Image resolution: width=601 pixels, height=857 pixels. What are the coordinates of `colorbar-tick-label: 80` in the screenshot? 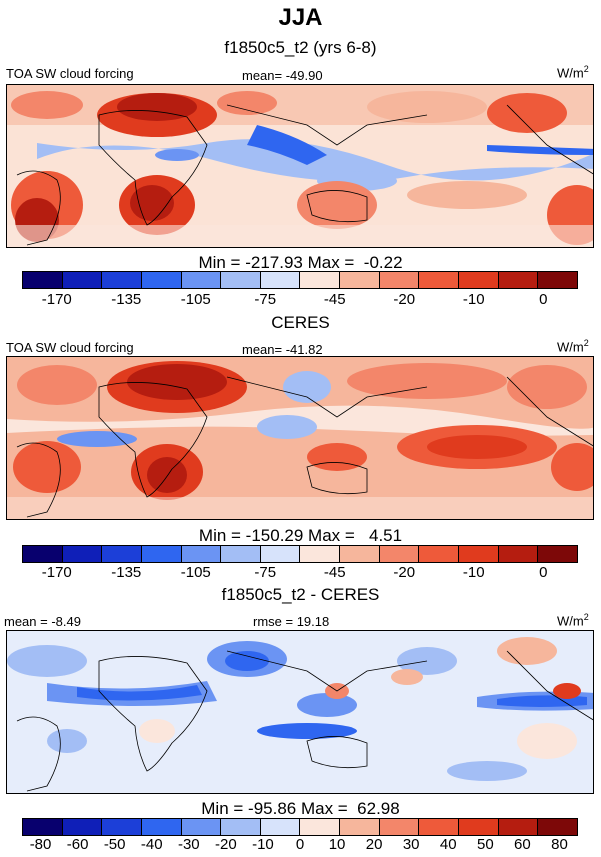 It's located at (559, 844).